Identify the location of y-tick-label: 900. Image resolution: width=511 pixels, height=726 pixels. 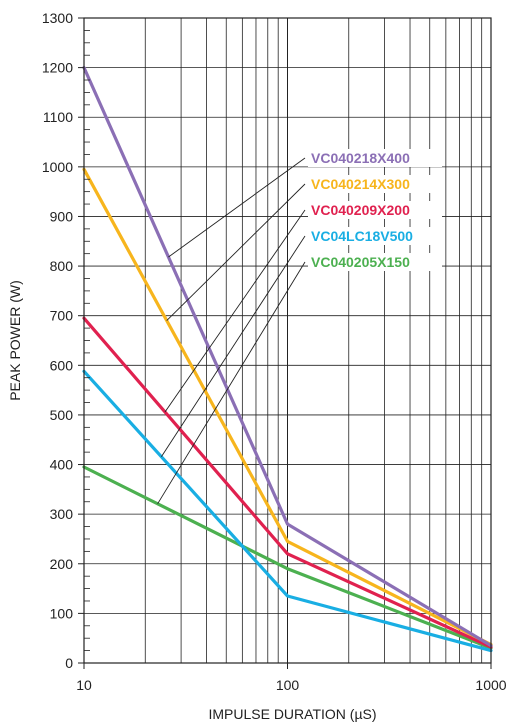
(62, 216).